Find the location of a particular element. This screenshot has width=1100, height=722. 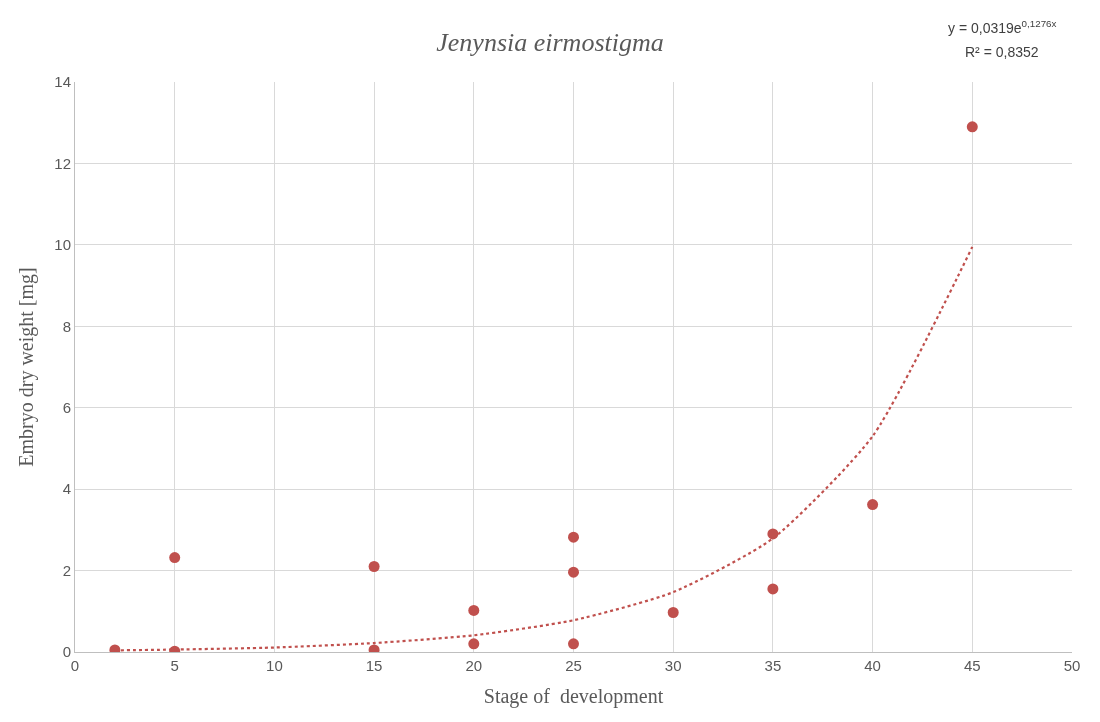

x-tick-label: 10 is located at coordinates (274, 665).